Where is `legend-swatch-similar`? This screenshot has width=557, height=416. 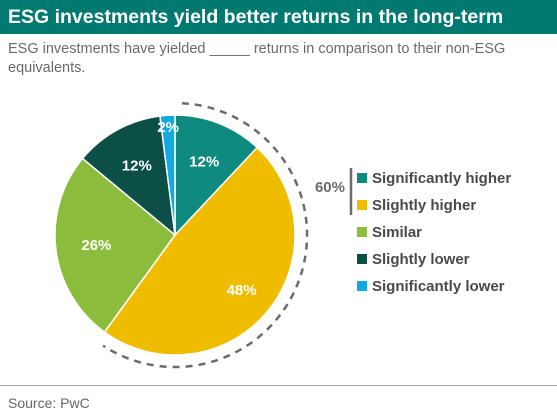 legend-swatch-similar is located at coordinates (362, 232).